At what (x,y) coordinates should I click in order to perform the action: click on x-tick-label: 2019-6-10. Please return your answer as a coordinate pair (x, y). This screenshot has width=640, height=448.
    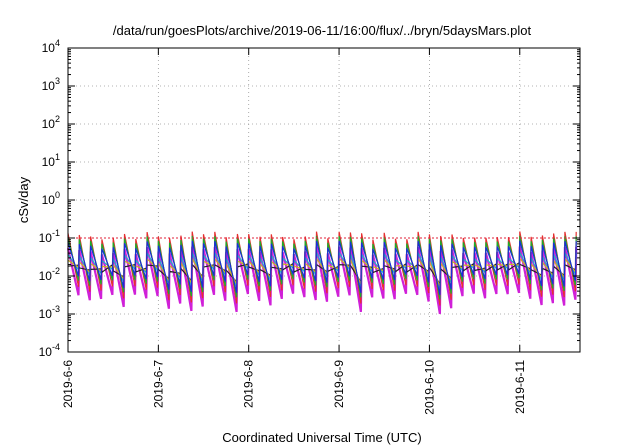
    Looking at the image, I should click on (429, 387).